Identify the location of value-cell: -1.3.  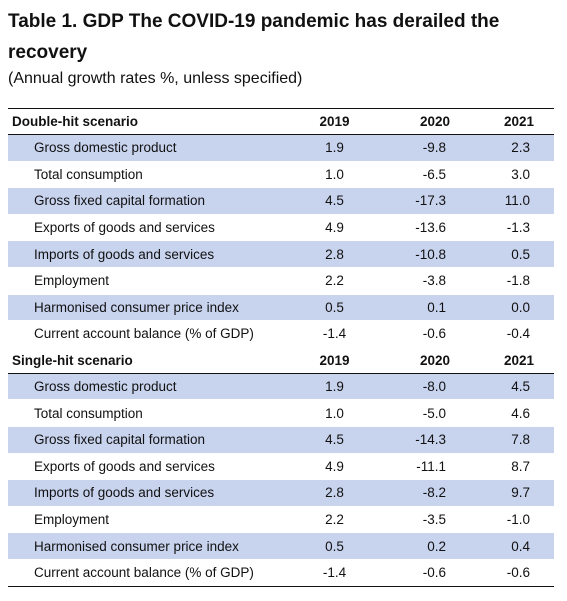
(512, 228).